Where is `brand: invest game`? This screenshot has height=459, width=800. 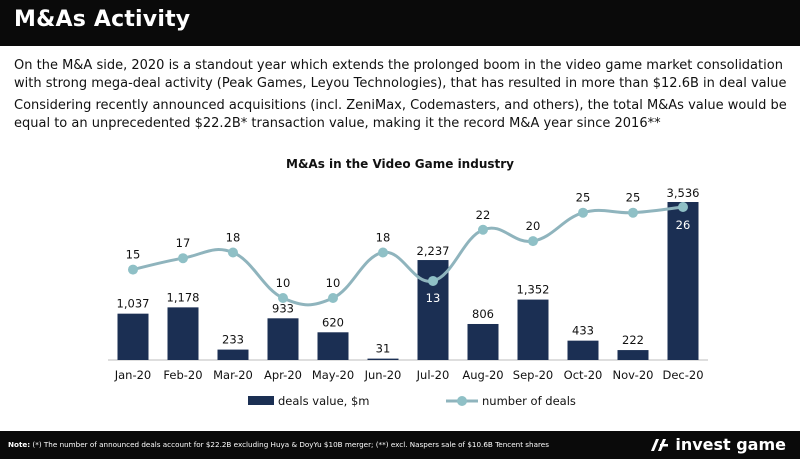 brand: invest game is located at coordinates (717, 444).